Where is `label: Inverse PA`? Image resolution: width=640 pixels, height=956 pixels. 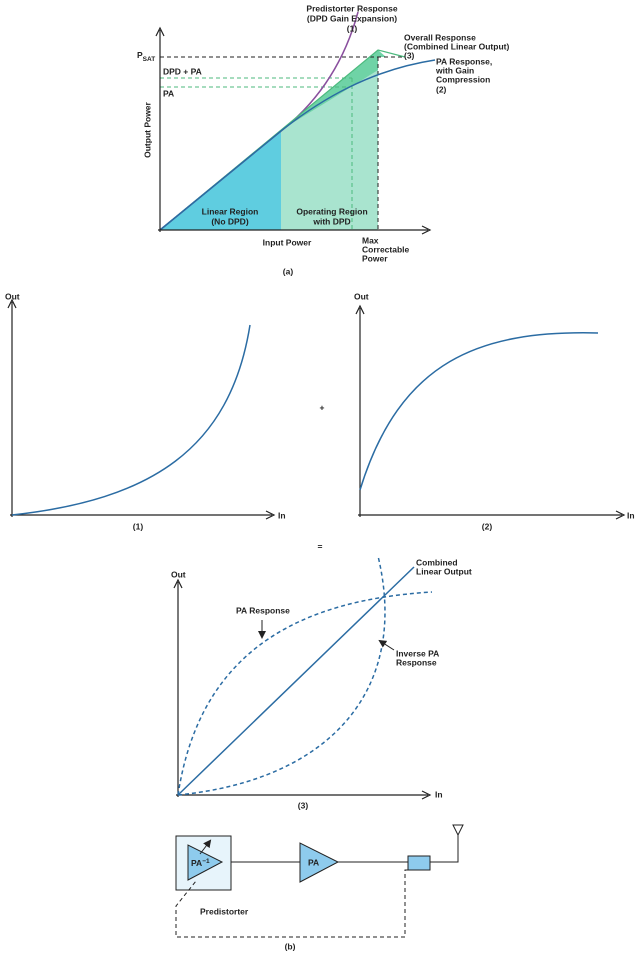 label: Inverse PA is located at coordinates (417, 653).